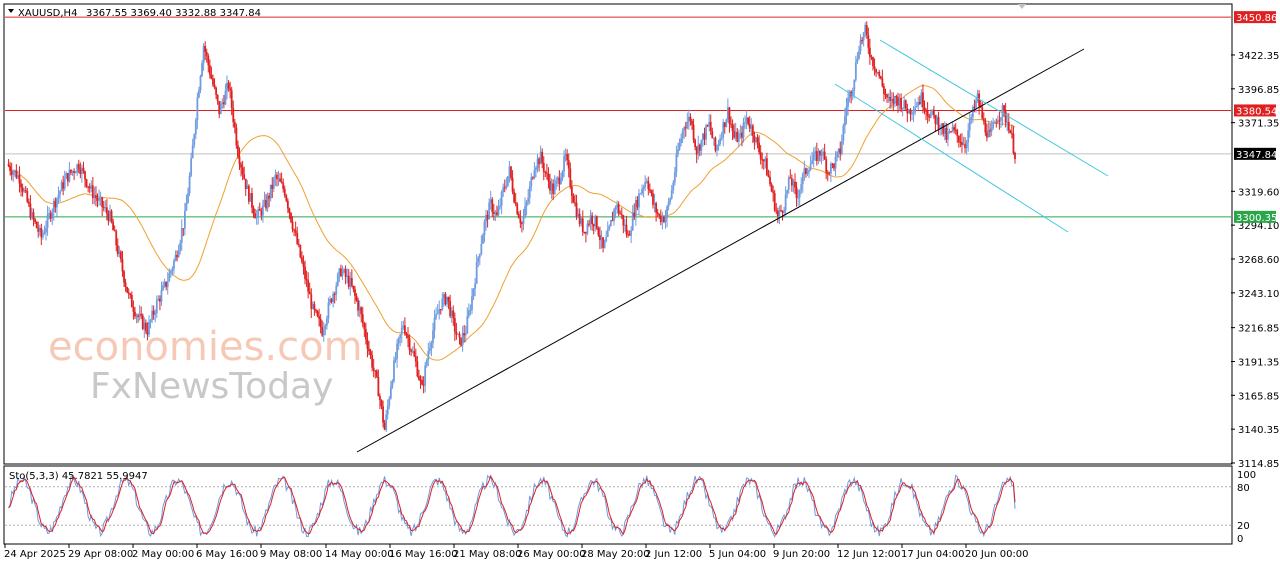 This screenshot has width=1280, height=567. What do you see at coordinates (47, 13) in the screenshot?
I see `symbol-label: XAUUSD,H4` at bounding box center [47, 13].